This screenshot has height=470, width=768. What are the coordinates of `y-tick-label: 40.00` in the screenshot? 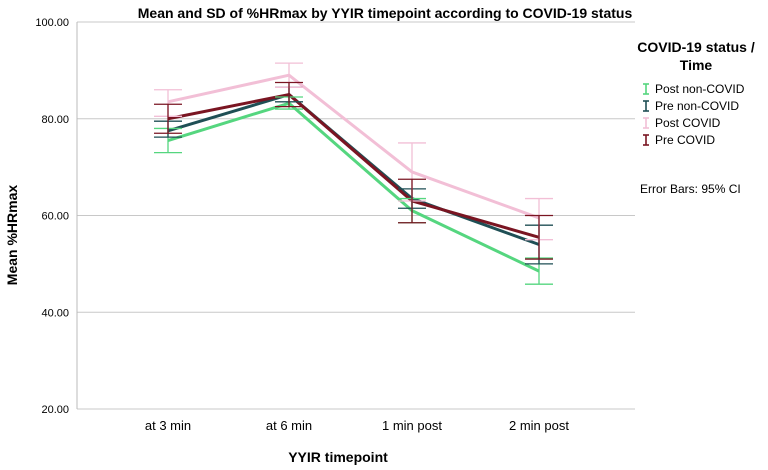 It's located at (55, 313).